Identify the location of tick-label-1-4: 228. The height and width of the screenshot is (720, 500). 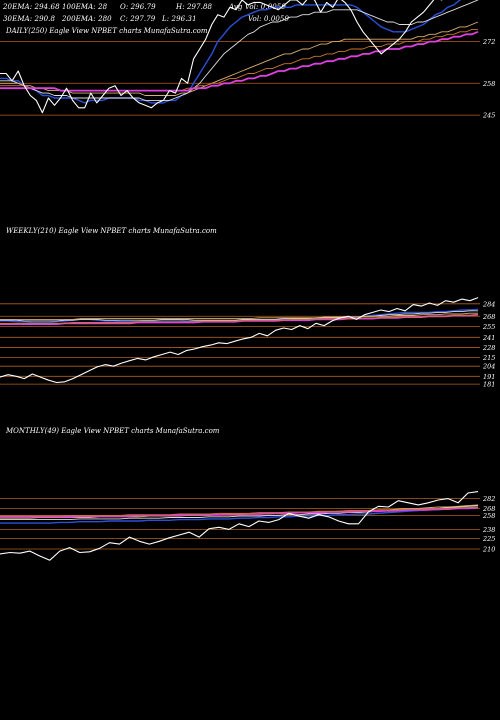
(488, 348).